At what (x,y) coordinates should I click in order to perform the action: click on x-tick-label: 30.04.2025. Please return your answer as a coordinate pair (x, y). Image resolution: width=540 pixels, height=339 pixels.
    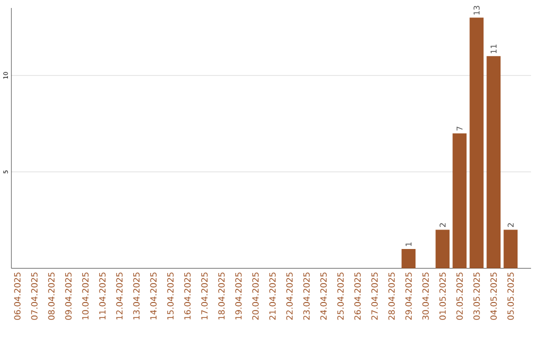
    Looking at the image, I should click on (425, 296).